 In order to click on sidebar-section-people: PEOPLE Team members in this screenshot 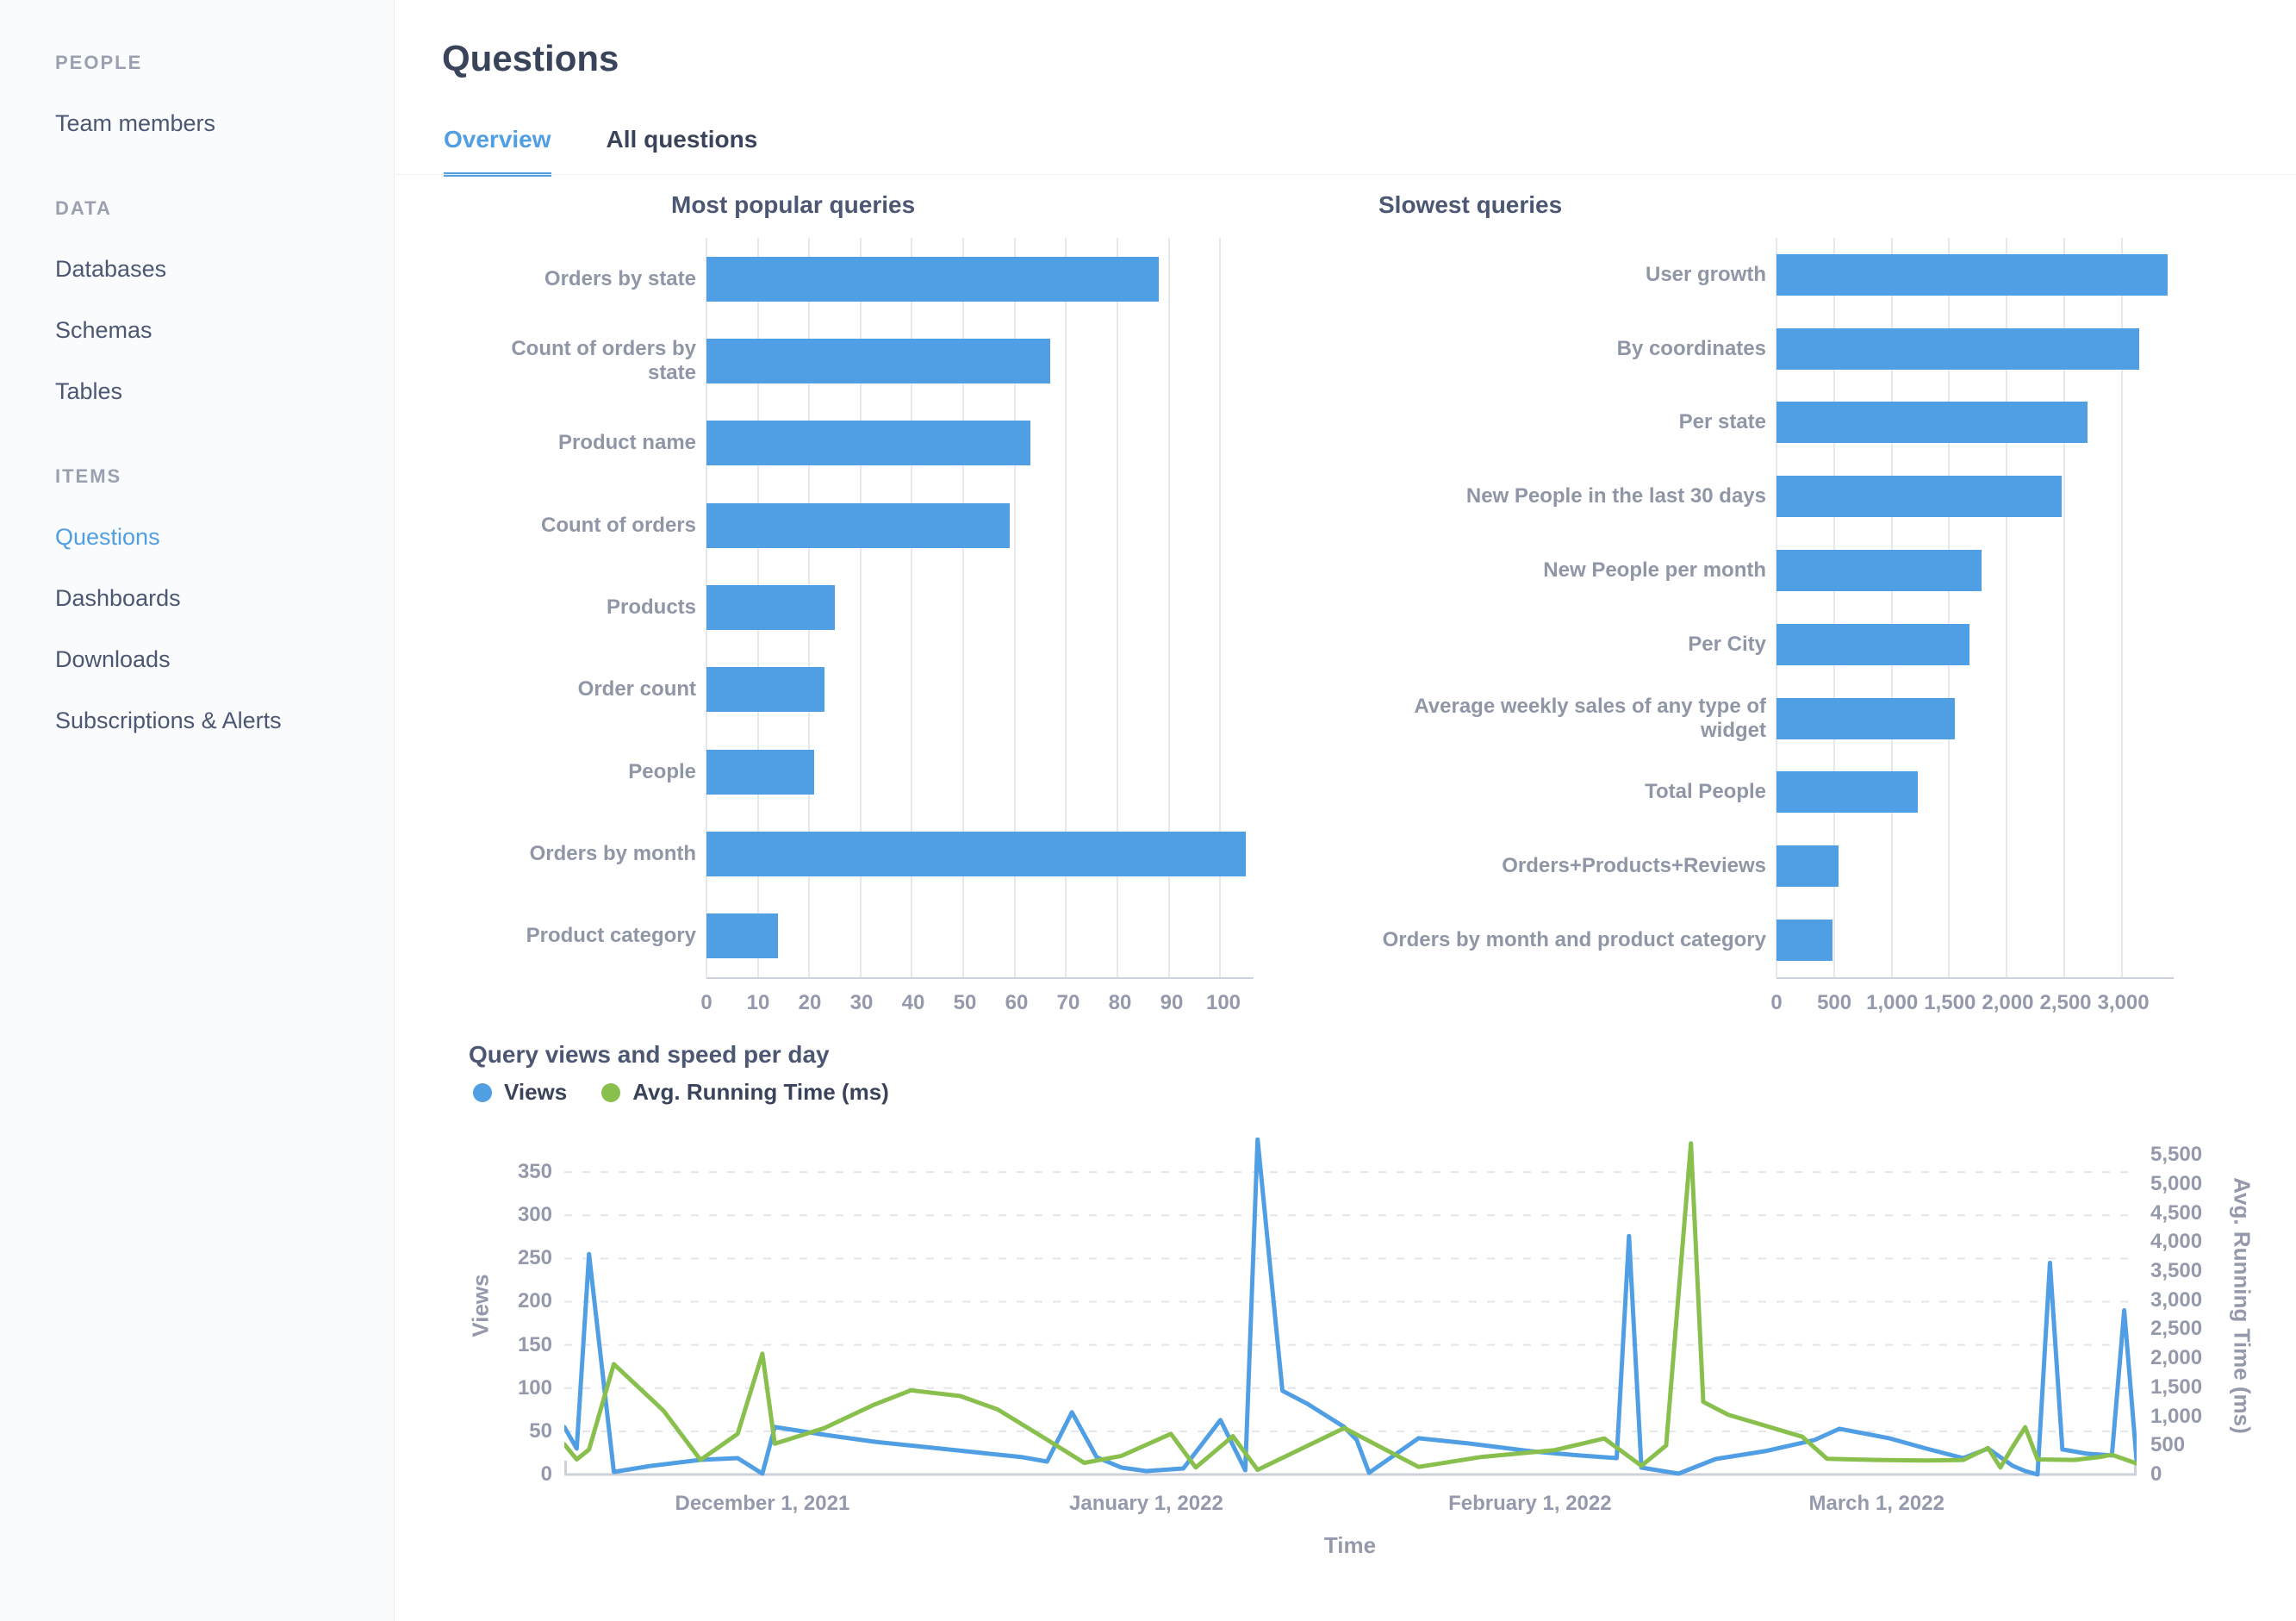, I will do `click(225, 94)`.